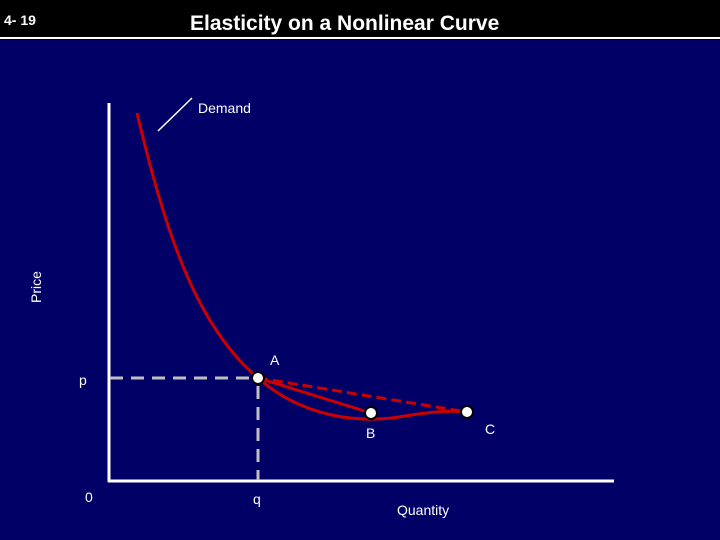 The width and height of the screenshot is (720, 540). I want to click on demand-label: Demand, so click(224, 108).